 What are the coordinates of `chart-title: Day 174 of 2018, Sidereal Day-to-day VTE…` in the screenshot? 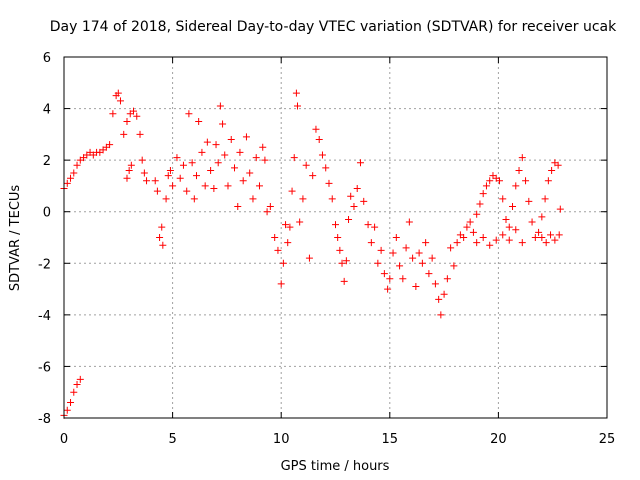 It's located at (333, 27).